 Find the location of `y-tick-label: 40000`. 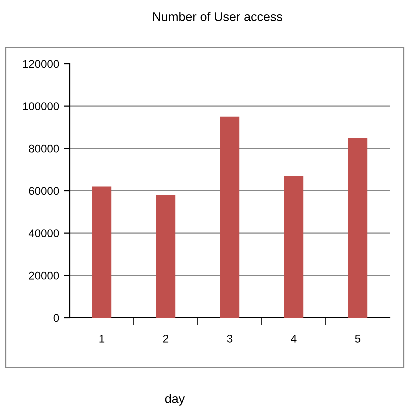

y-tick-label: 40000 is located at coordinates (44, 234).